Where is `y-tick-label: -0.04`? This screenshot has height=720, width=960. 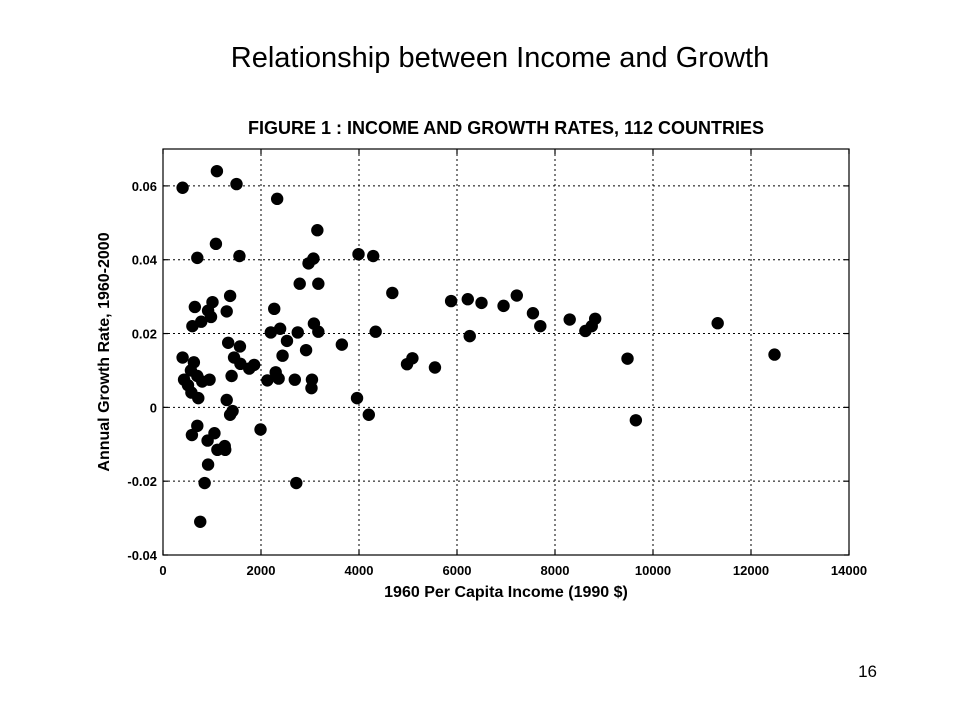
y-tick-label: -0.04 is located at coordinates (142, 555).